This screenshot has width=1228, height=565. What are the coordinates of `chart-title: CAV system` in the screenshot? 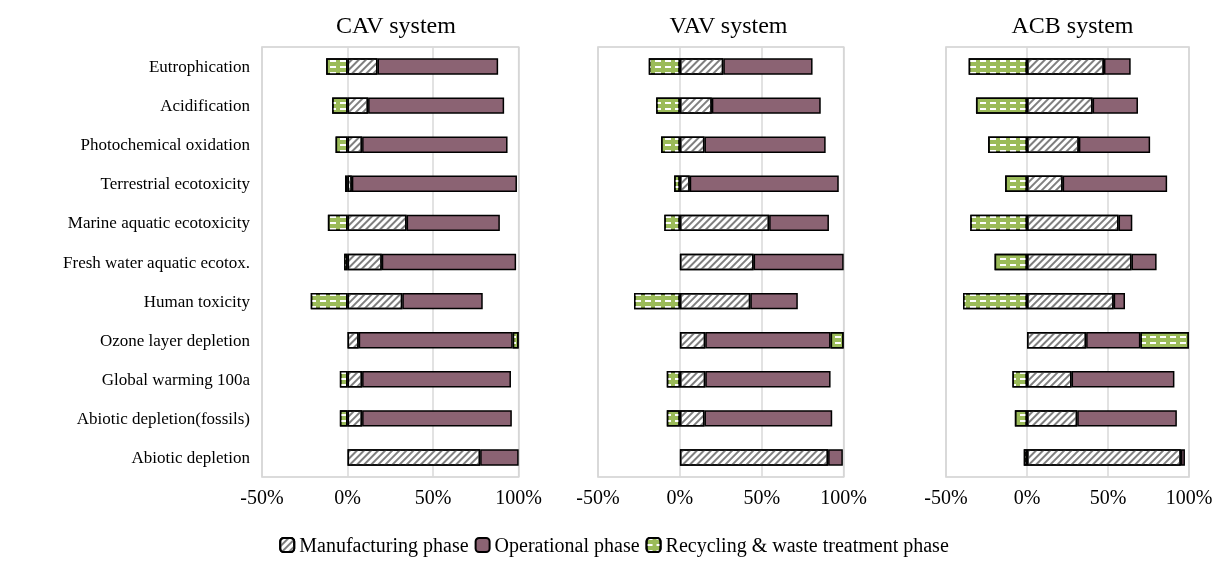 It's located at (396, 25).